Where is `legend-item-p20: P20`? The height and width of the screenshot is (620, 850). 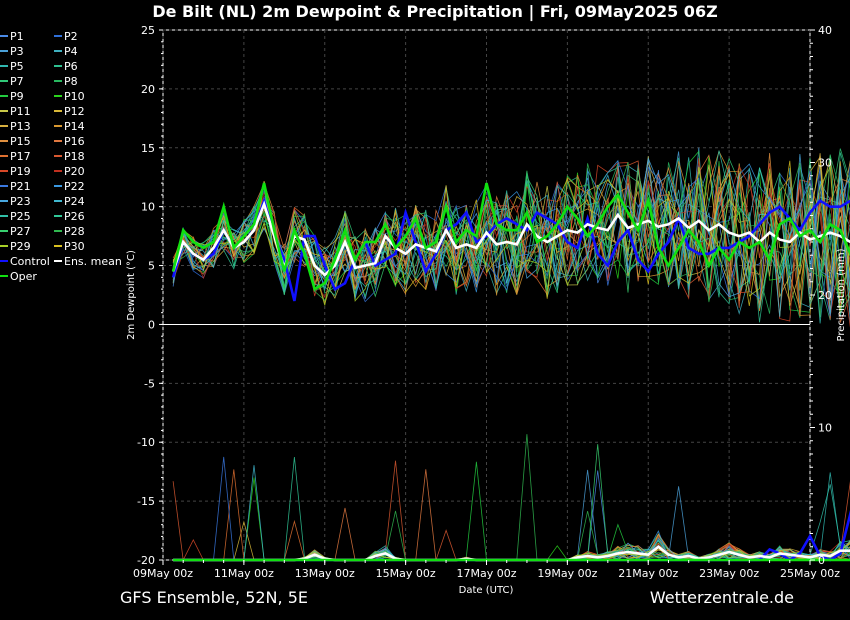
legend-item-p20: P20 is located at coordinates (69, 171).